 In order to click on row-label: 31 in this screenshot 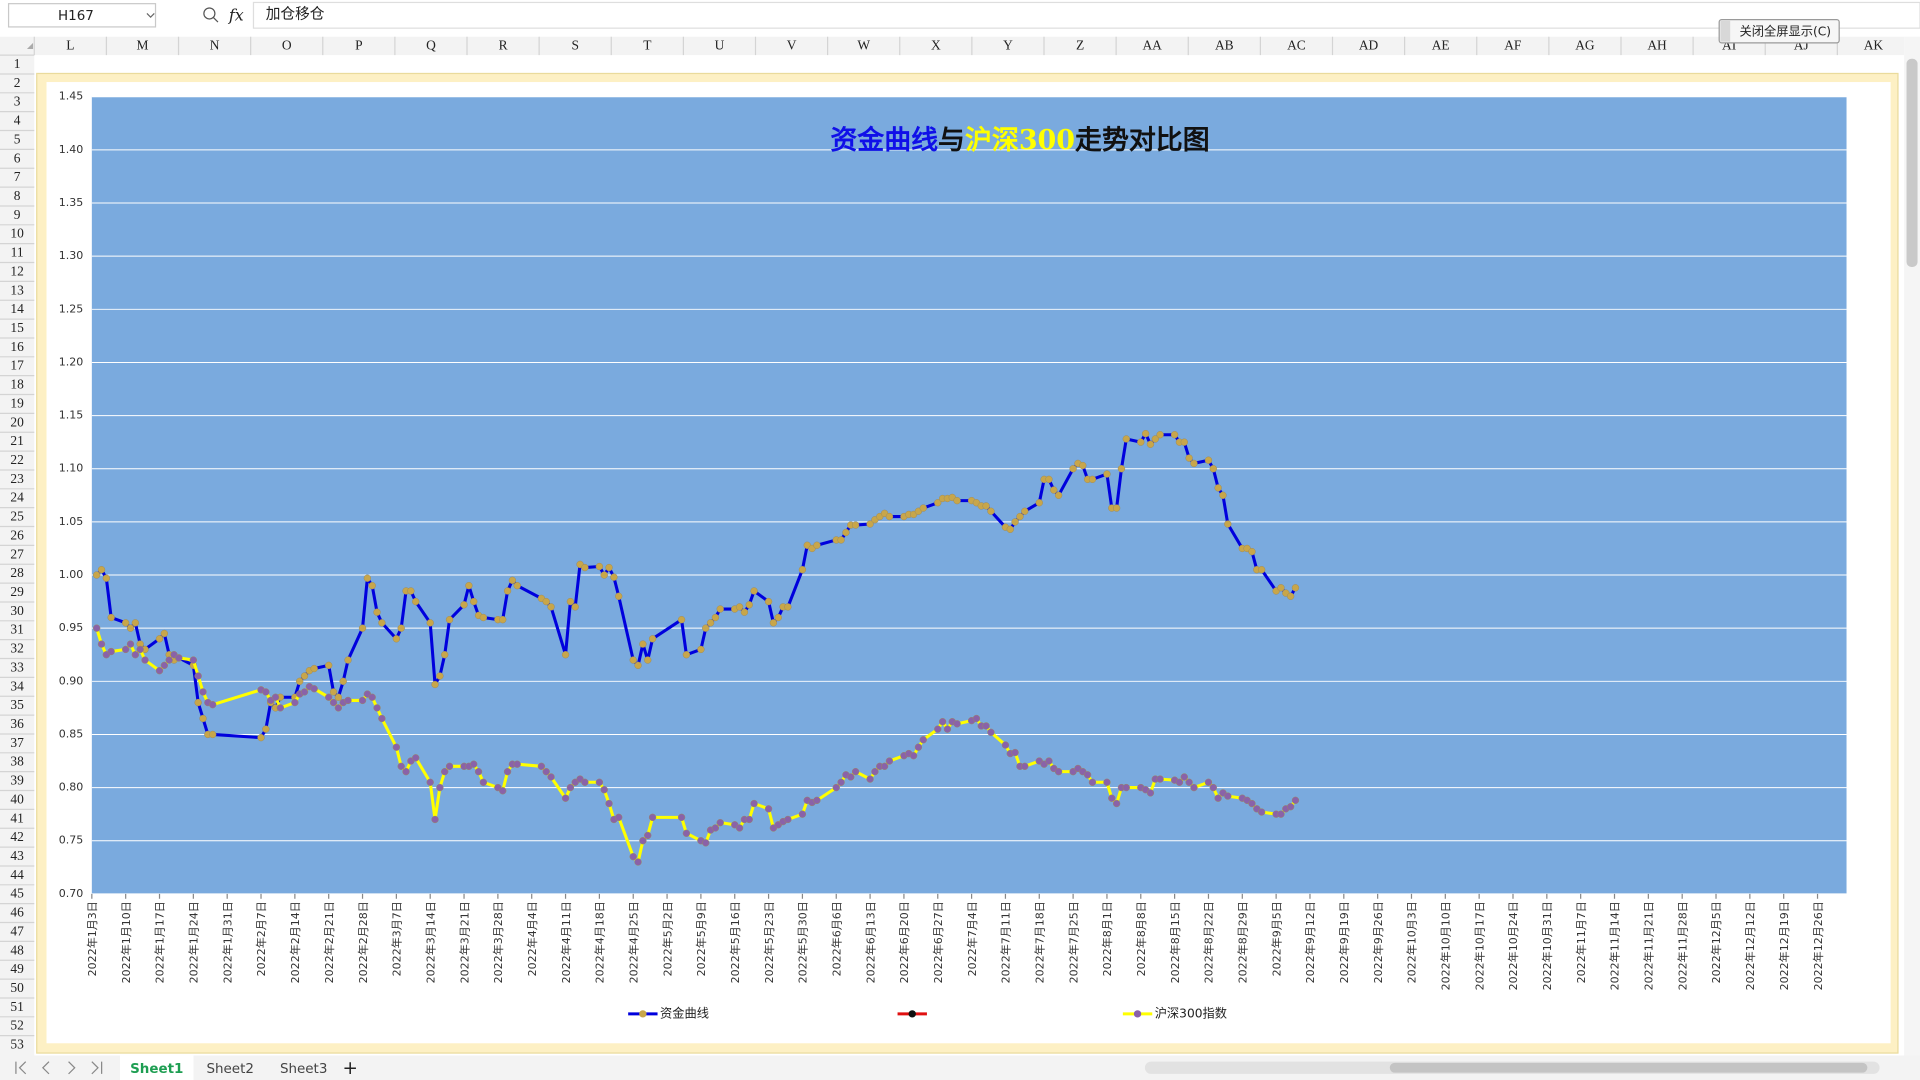, I will do `click(16, 629)`.